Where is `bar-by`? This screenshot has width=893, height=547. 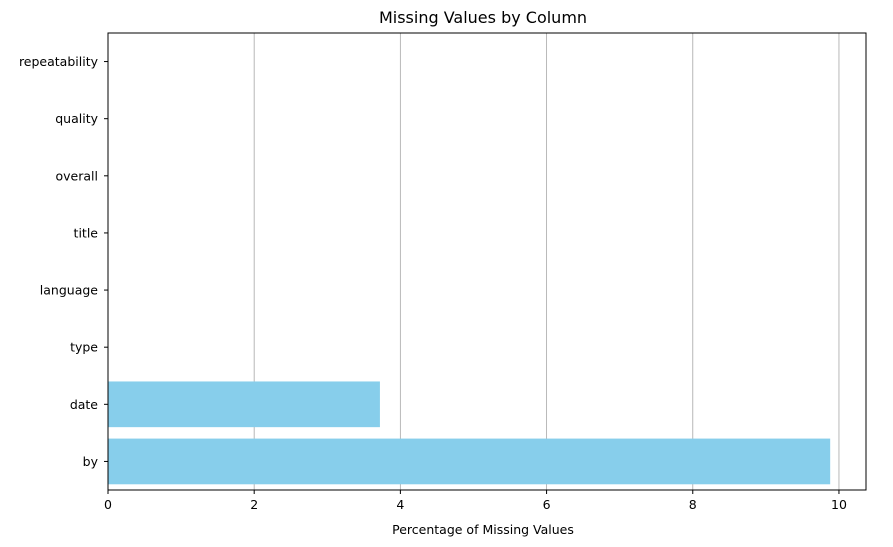 bar-by is located at coordinates (469, 461).